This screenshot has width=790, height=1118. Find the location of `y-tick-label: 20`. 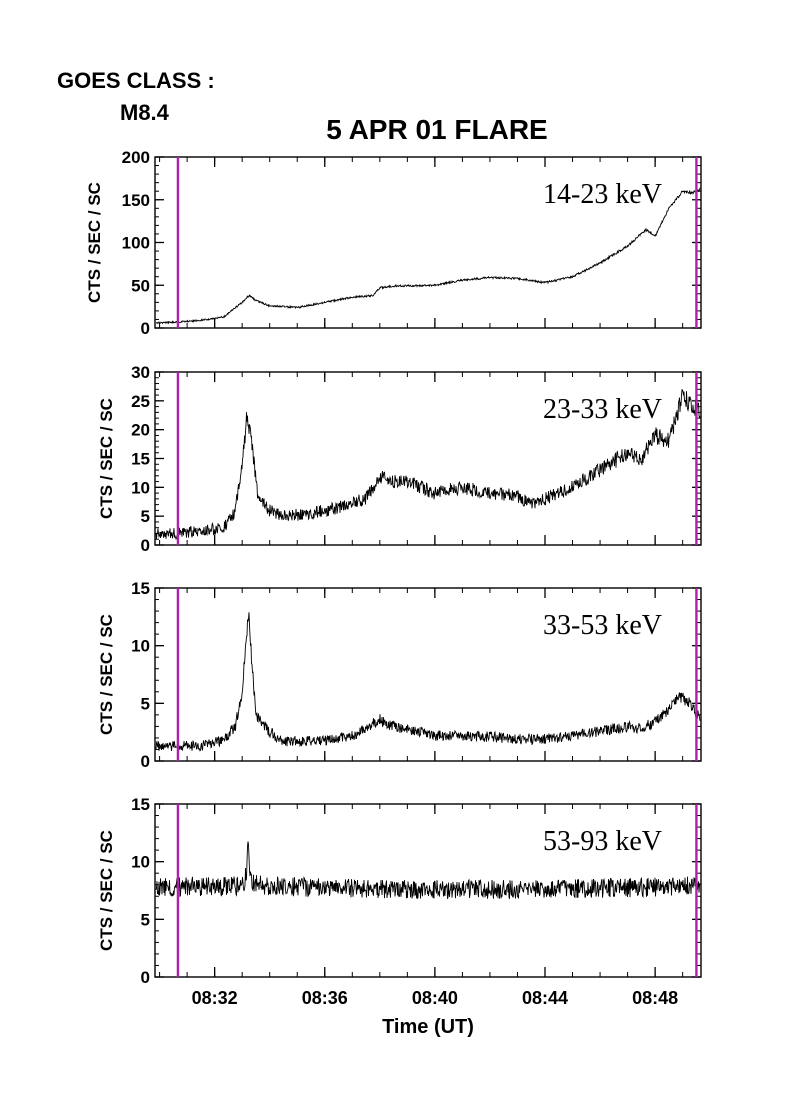

y-tick-label: 20 is located at coordinates (140, 430).